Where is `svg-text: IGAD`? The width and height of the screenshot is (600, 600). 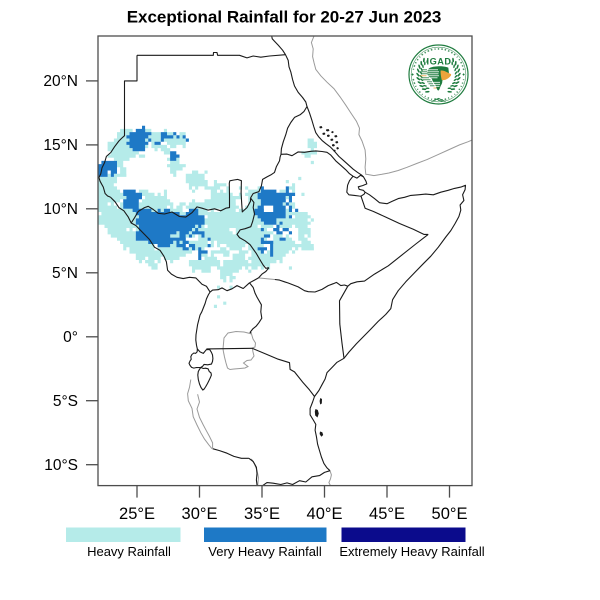
svg-text: IGAD is located at coordinates (439, 62).